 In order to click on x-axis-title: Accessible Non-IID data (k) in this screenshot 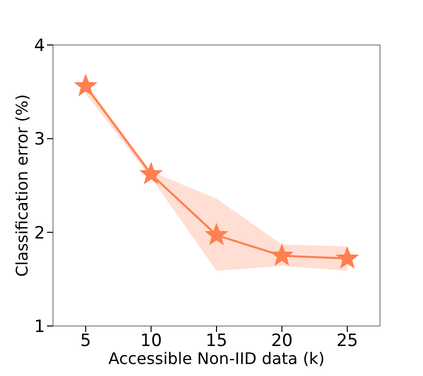, I will do `click(216, 358)`.